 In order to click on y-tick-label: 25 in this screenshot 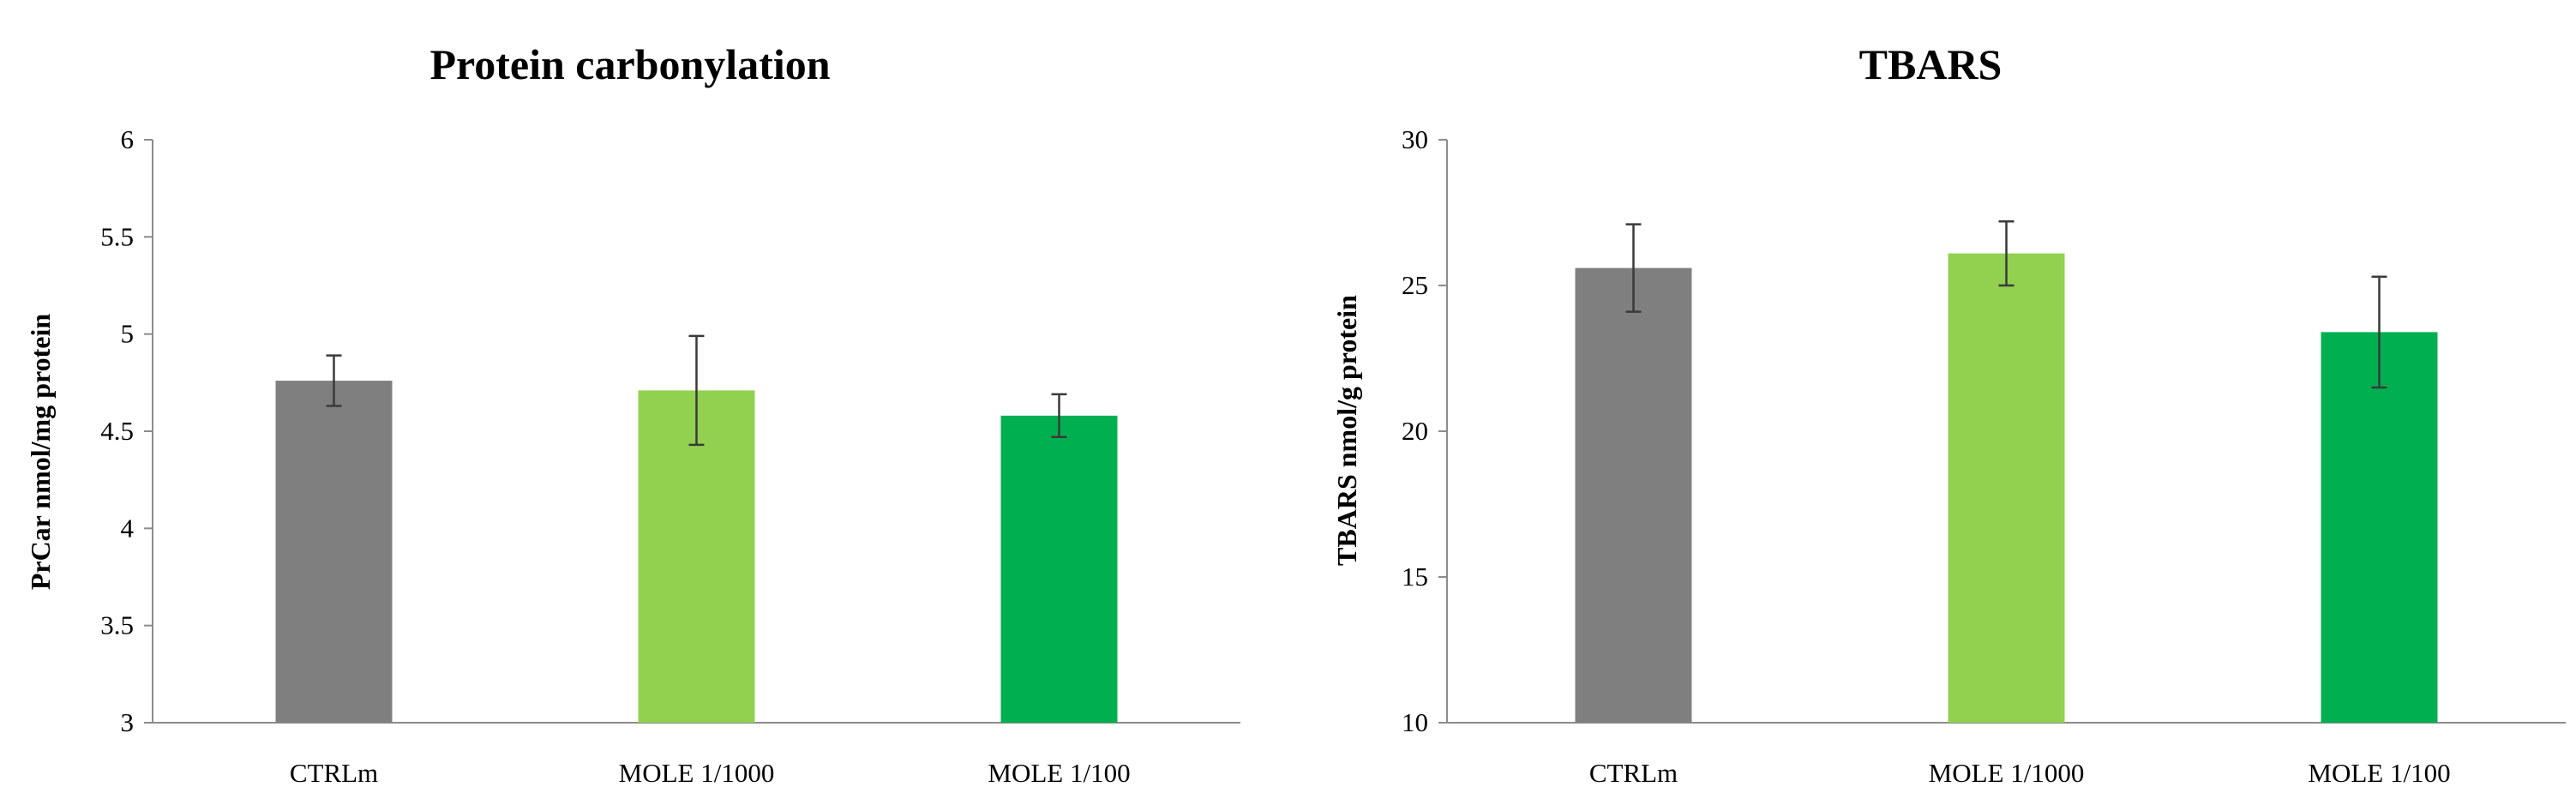, I will do `click(1415, 285)`.